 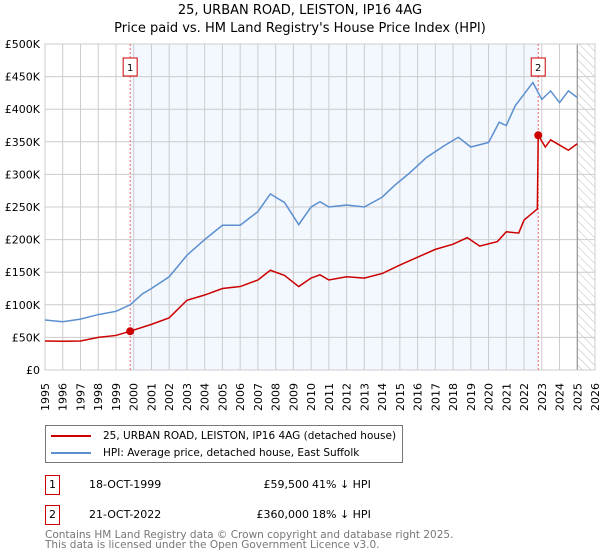 I want to click on x-tick-label: 2010, so click(x=311, y=397).